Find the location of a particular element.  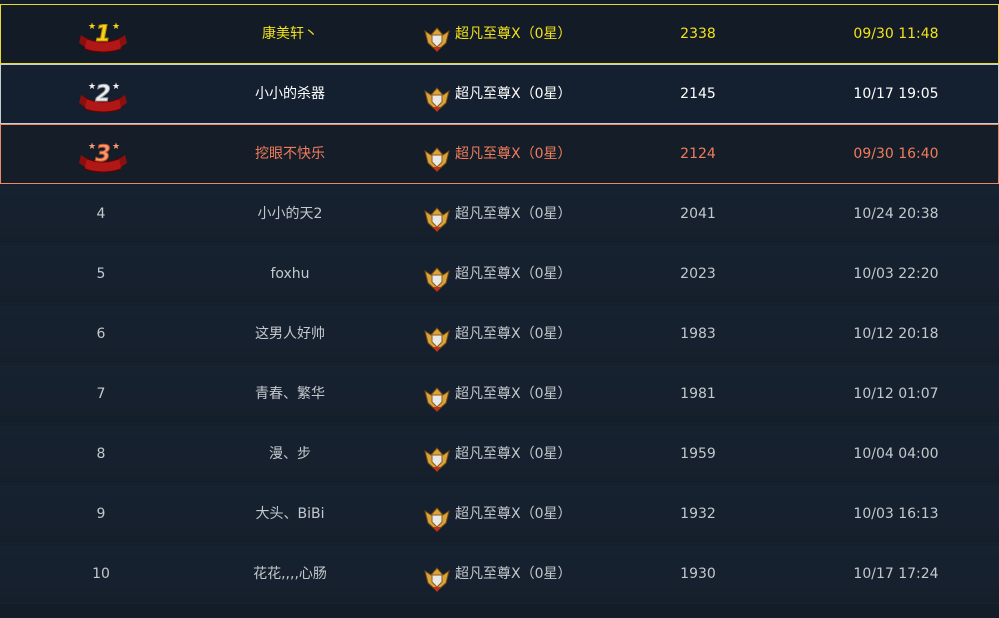

score: 1930 is located at coordinates (698, 574).